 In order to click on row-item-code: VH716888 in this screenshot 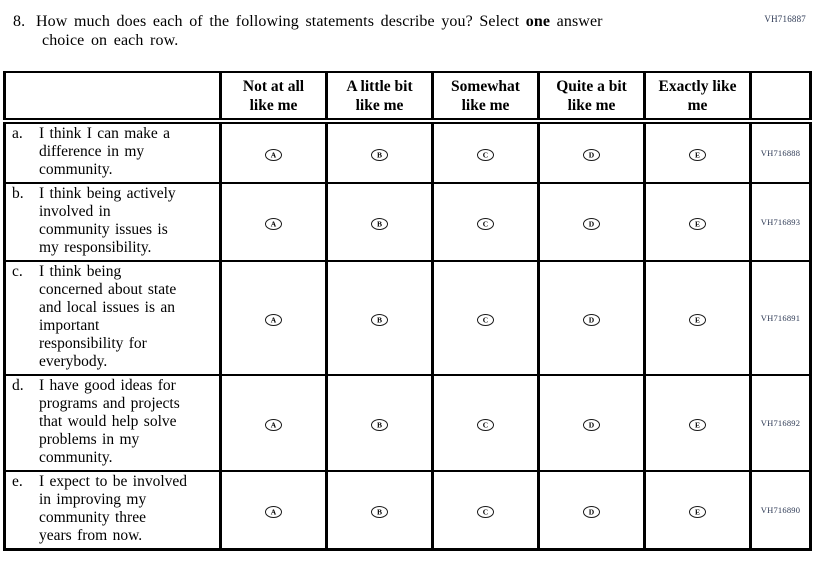, I will do `click(780, 152)`.